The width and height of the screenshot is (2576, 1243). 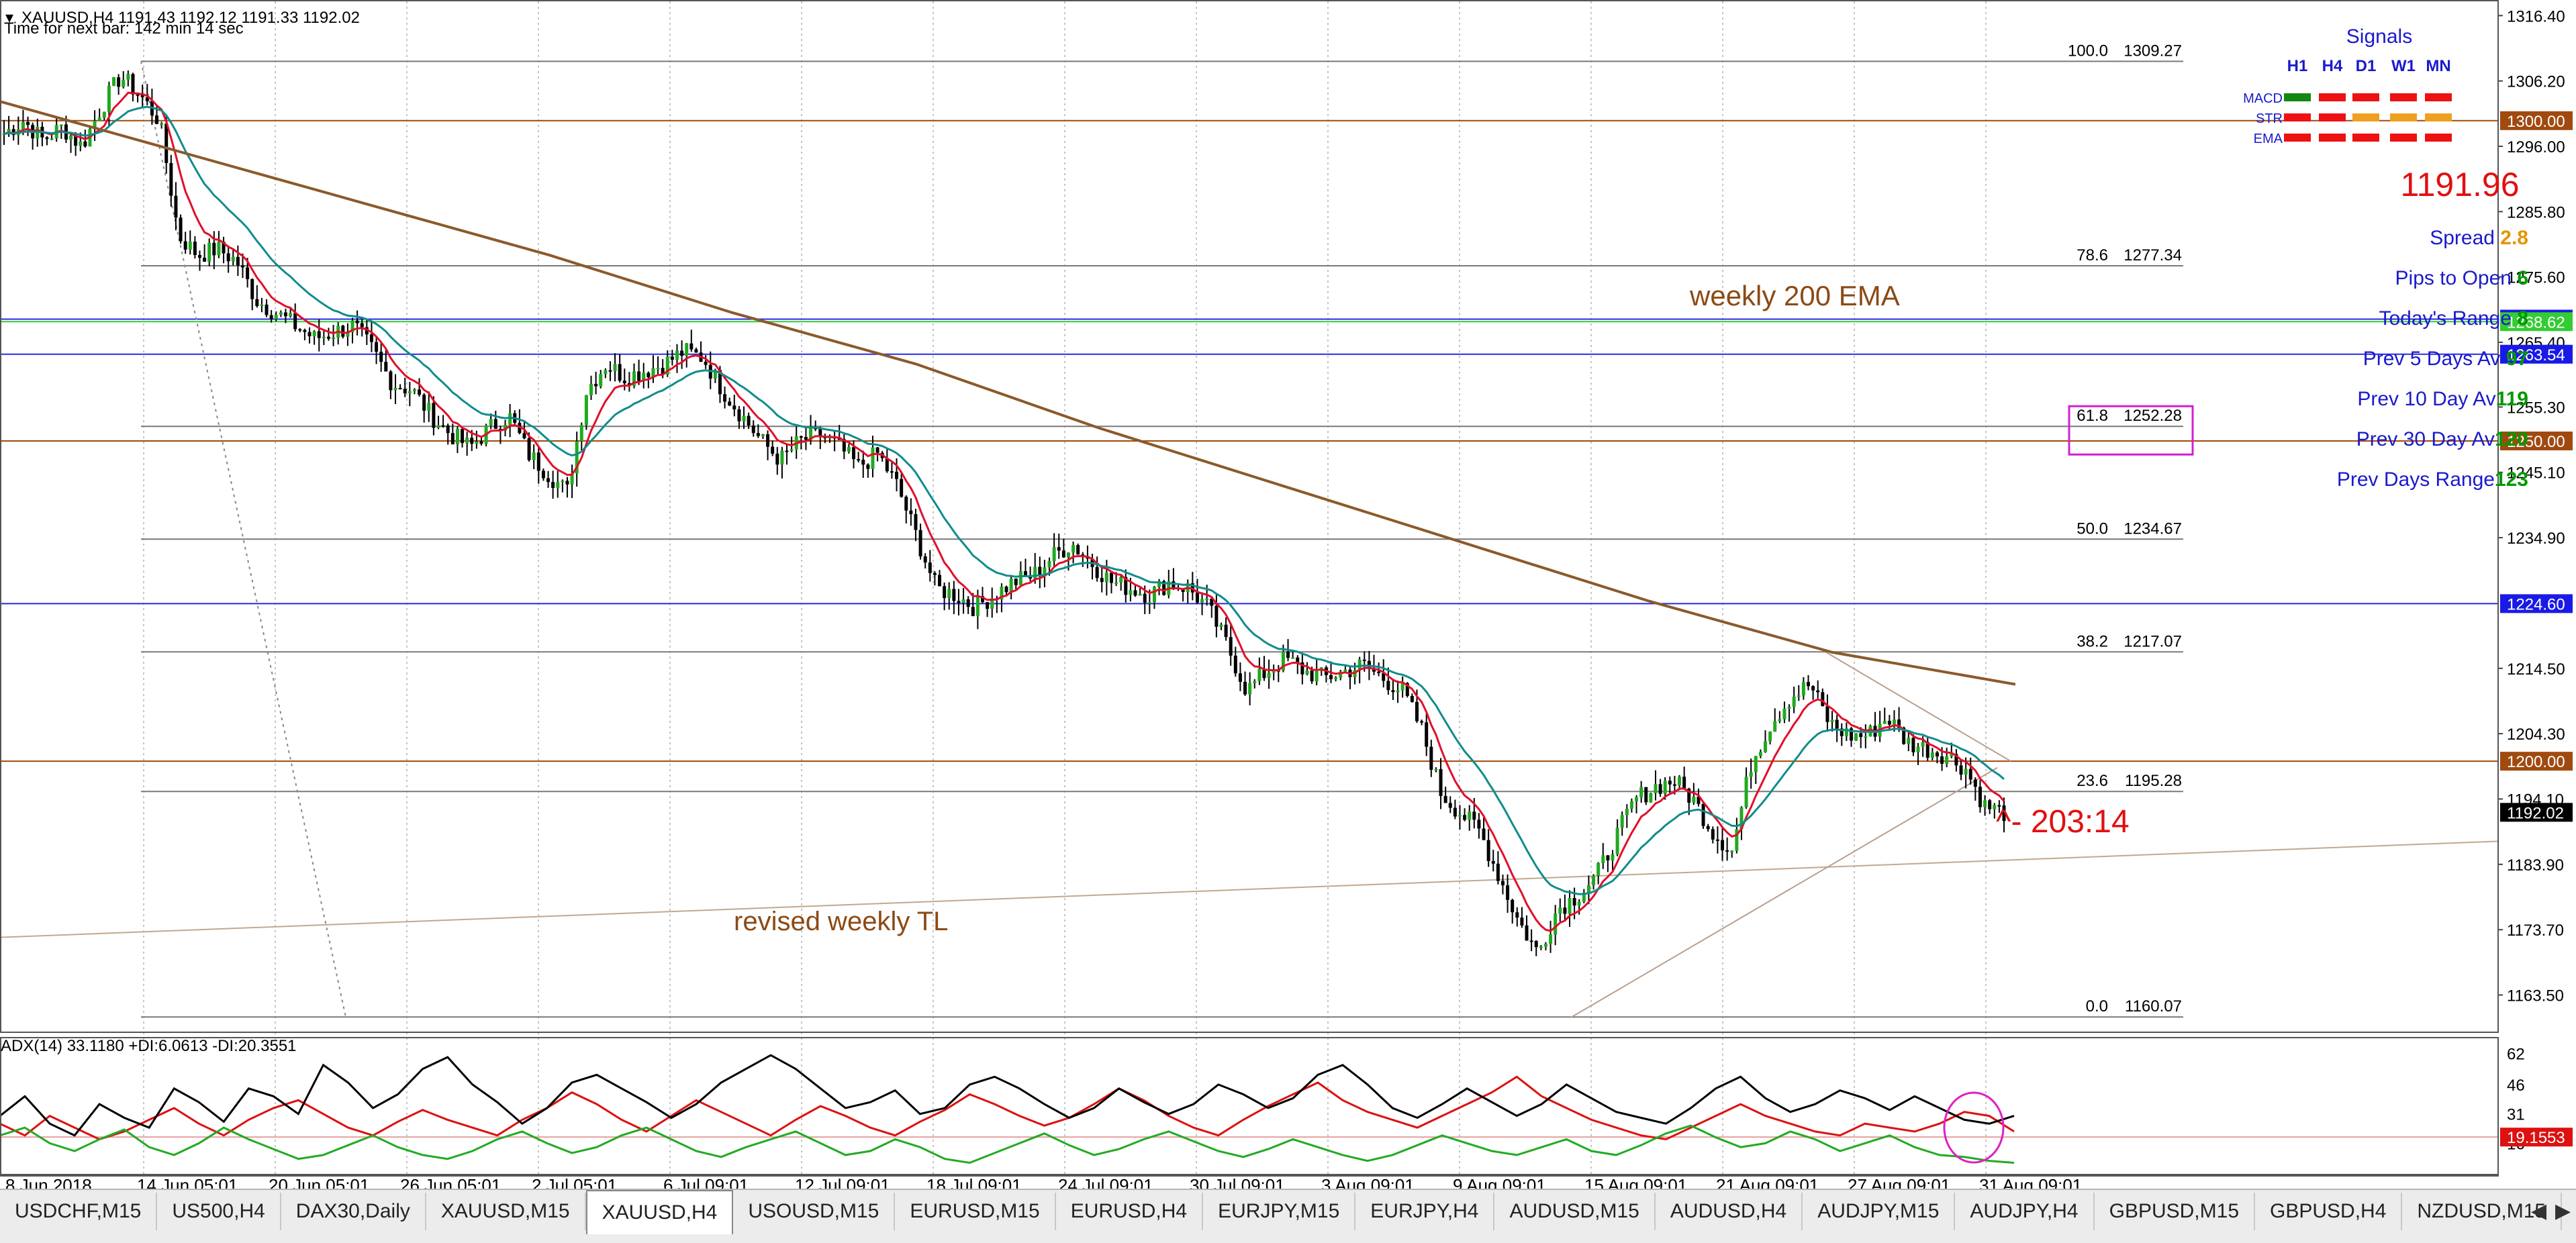 What do you see at coordinates (9, 18) in the screenshot?
I see `collapse-arrow-icon: ▾` at bounding box center [9, 18].